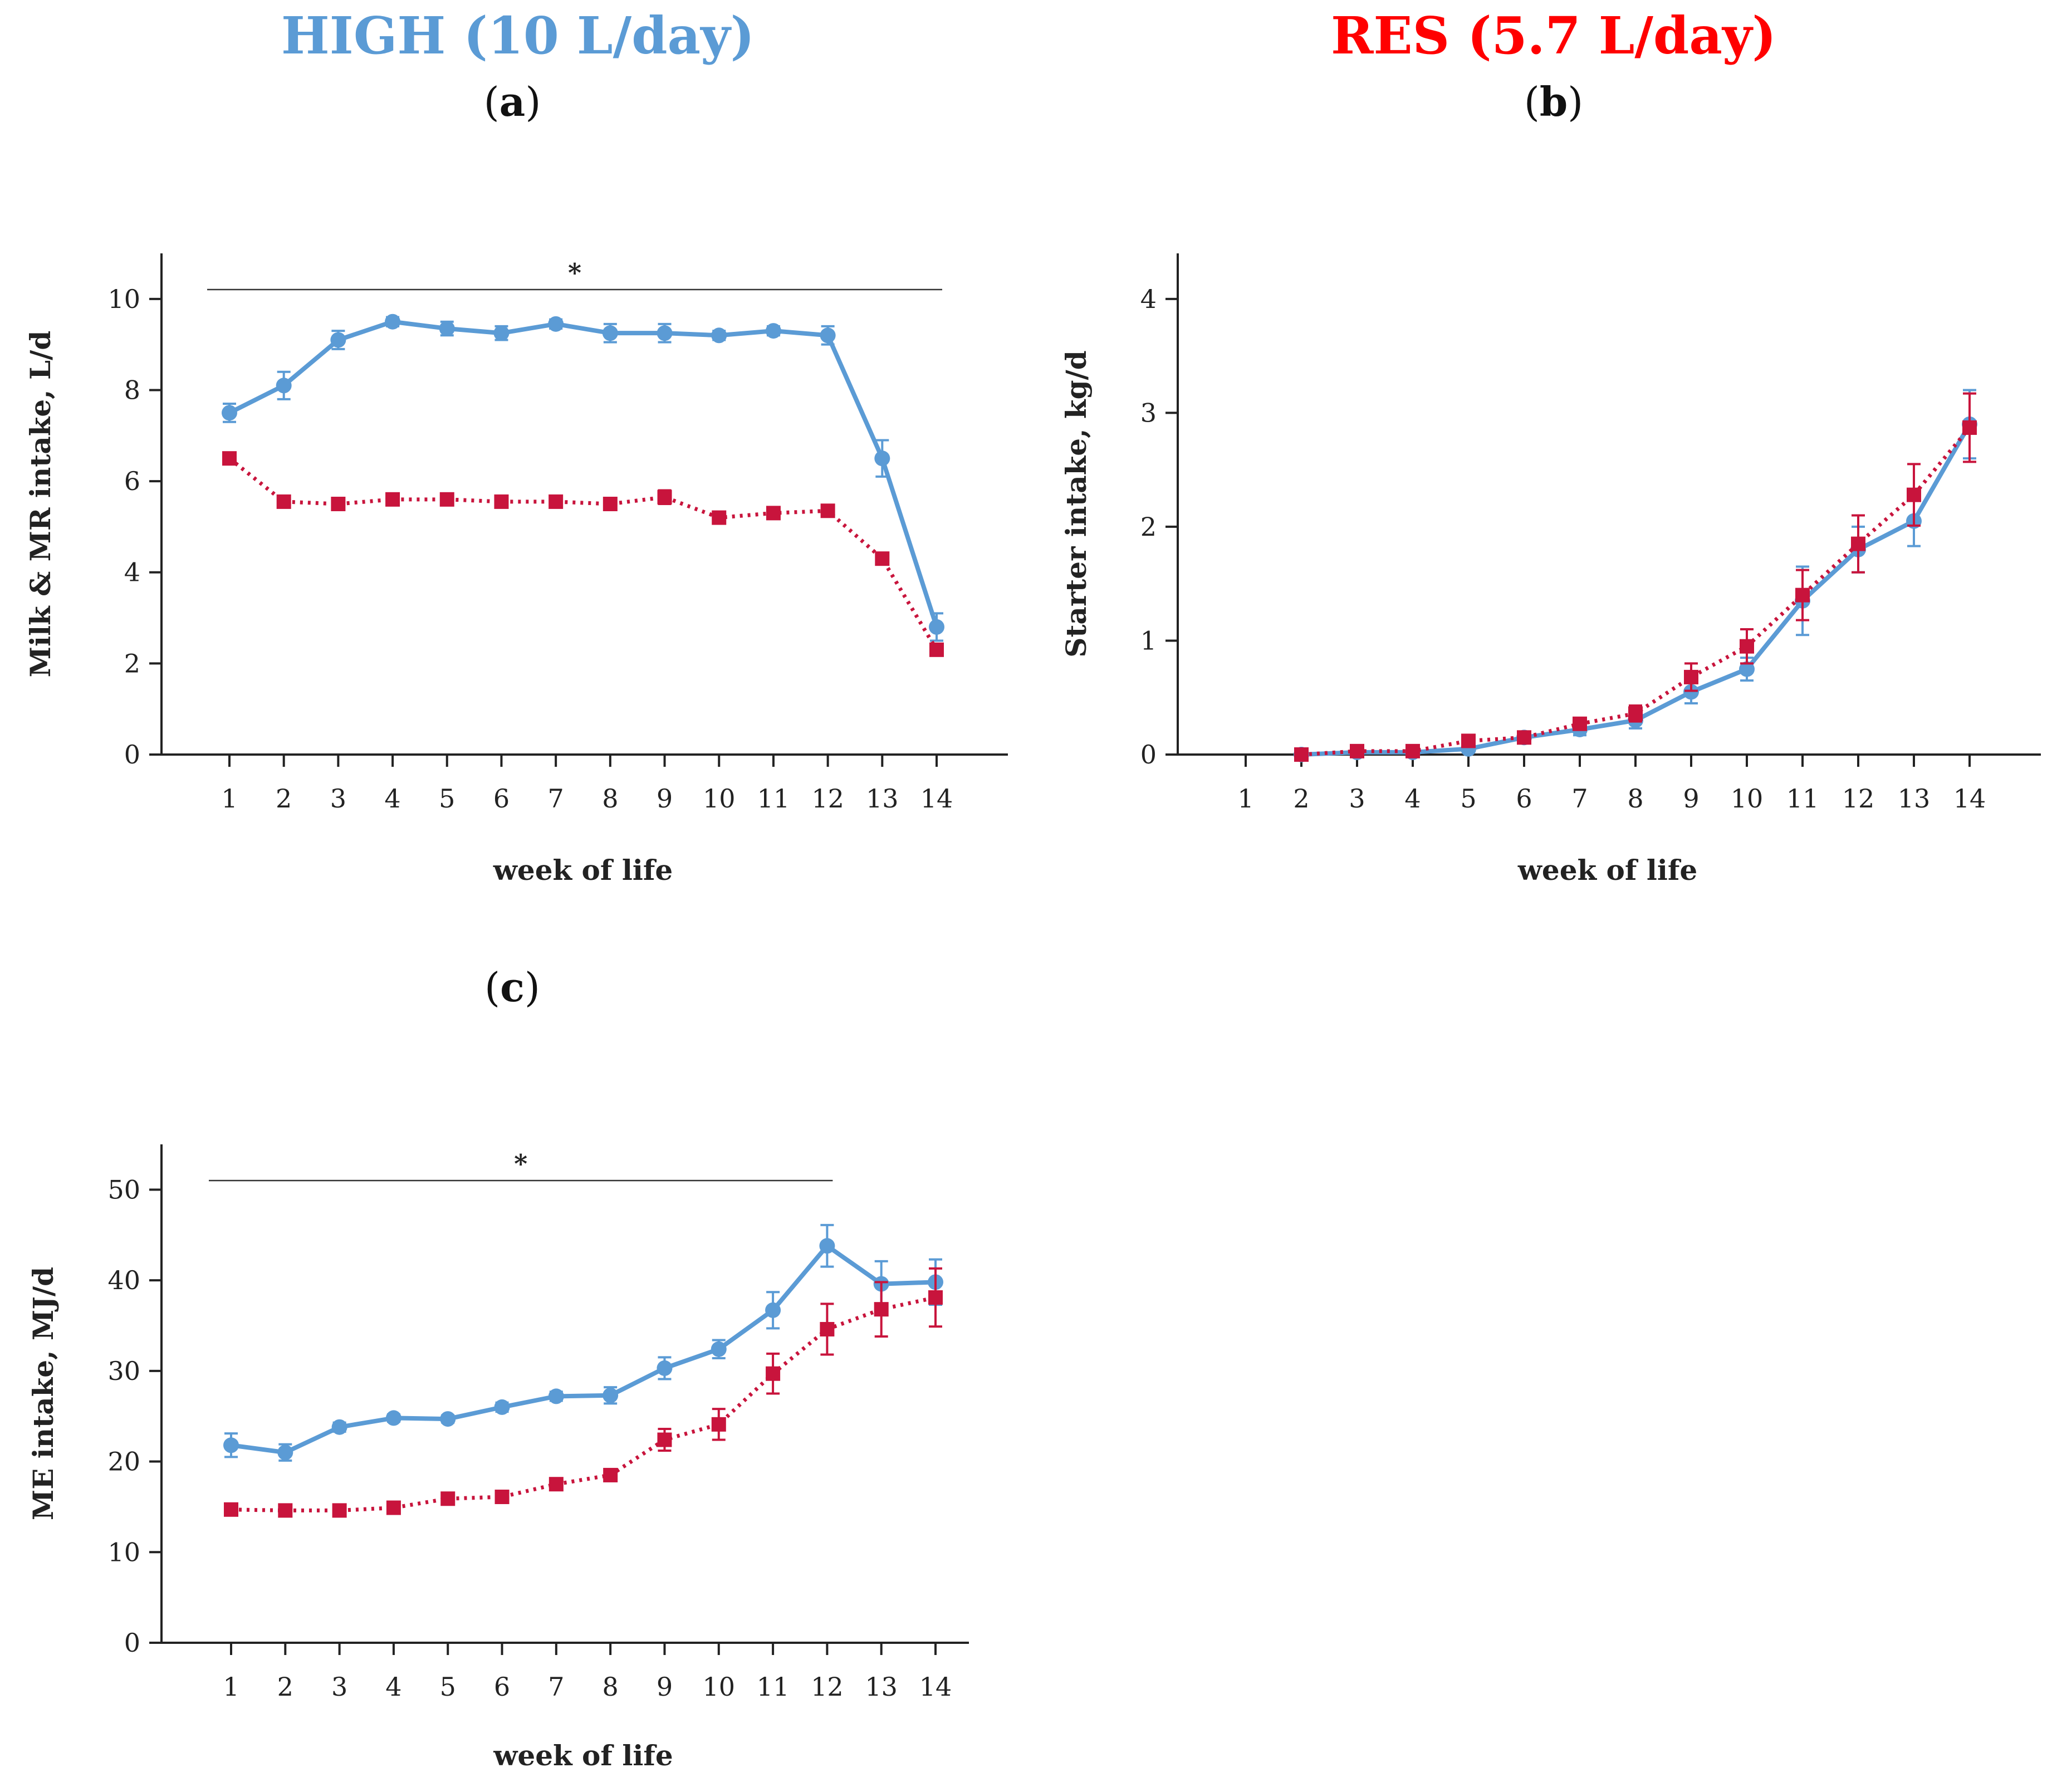  Describe the element at coordinates (132, 572) in the screenshot. I see `y-tick-label: 4` at that location.